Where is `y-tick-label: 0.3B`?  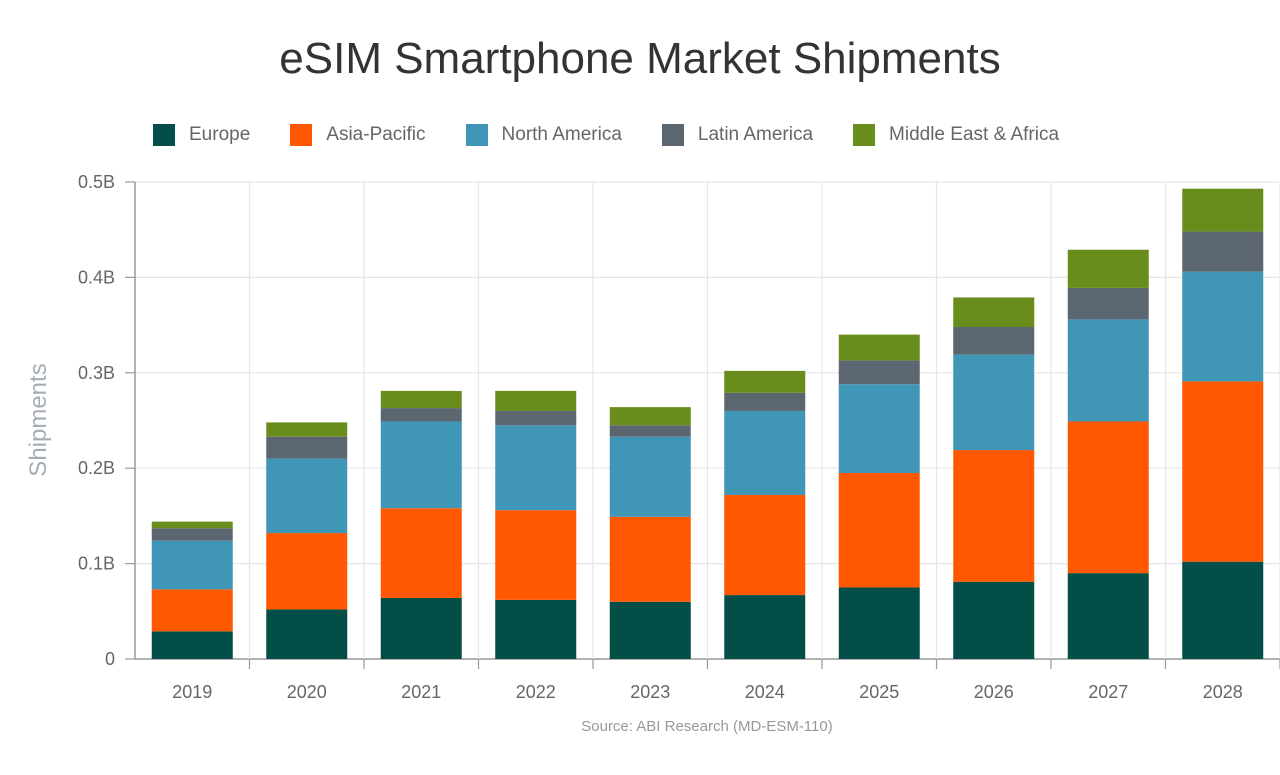
y-tick-label: 0.3B is located at coordinates (96, 373).